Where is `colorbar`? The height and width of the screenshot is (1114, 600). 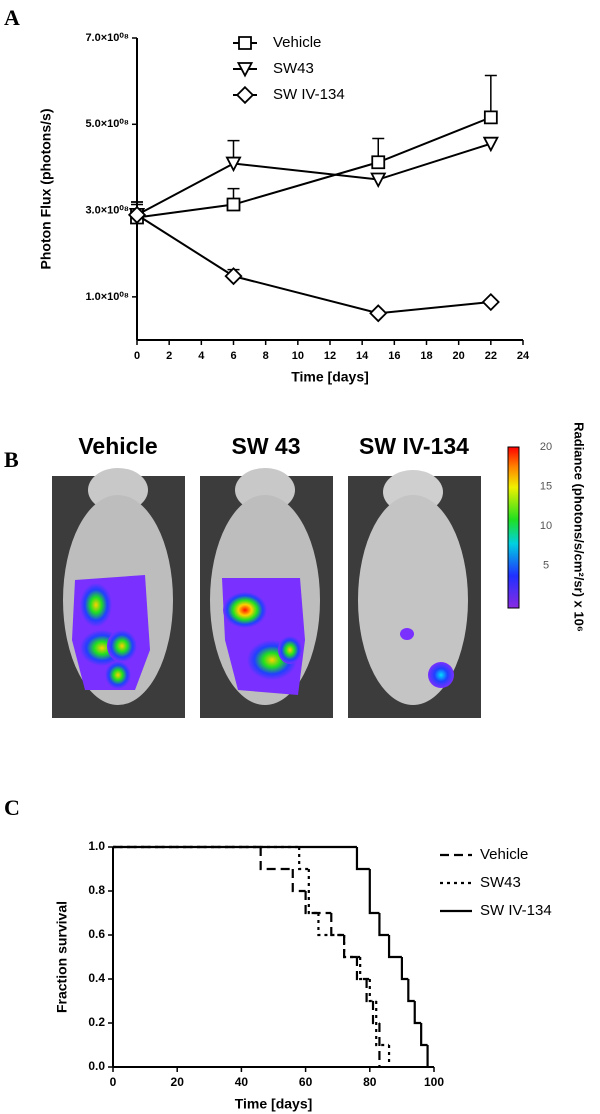 colorbar is located at coordinates (513, 527).